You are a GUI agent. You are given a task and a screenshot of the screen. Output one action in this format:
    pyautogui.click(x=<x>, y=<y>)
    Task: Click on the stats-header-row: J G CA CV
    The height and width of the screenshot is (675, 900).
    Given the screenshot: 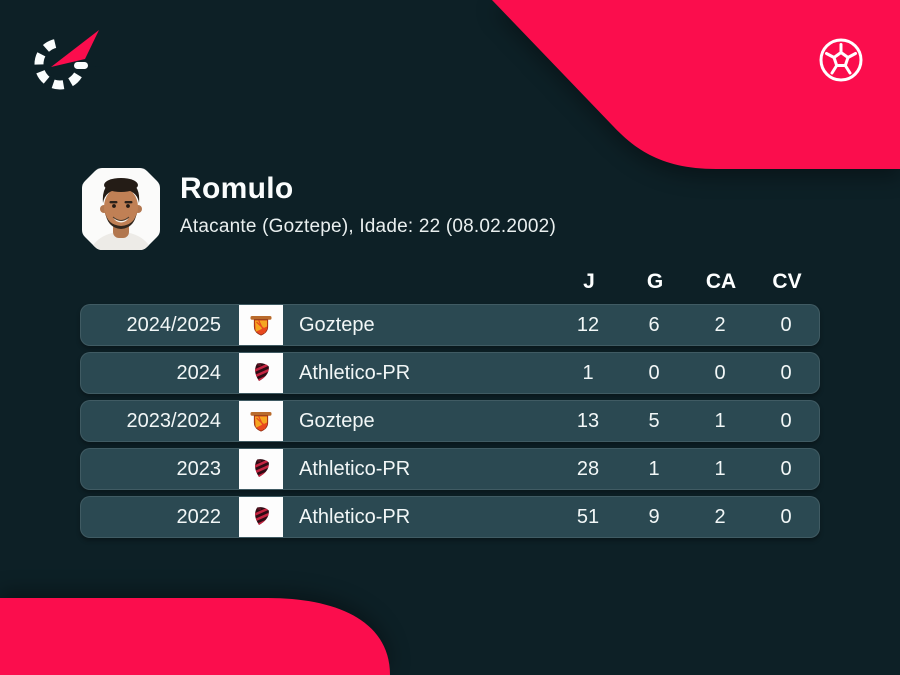 What is the action you would take?
    pyautogui.click(x=450, y=282)
    